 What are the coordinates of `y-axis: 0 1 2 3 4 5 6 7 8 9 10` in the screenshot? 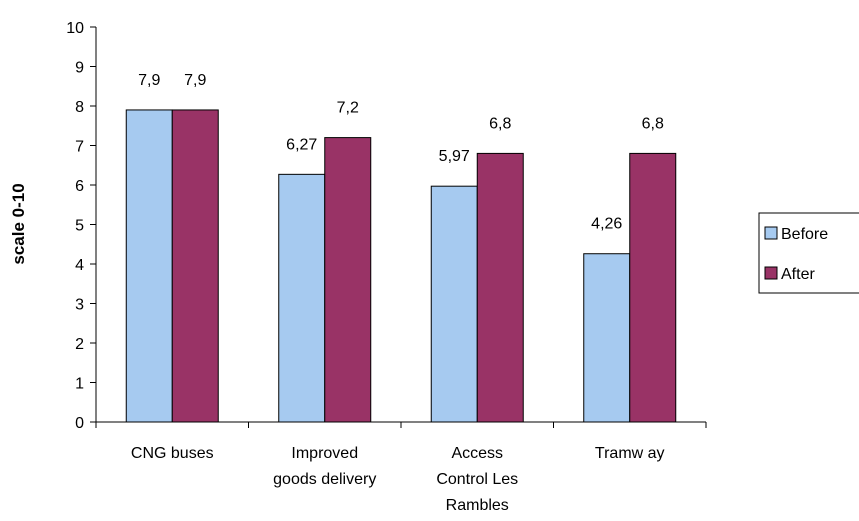 It's located at (81, 226).